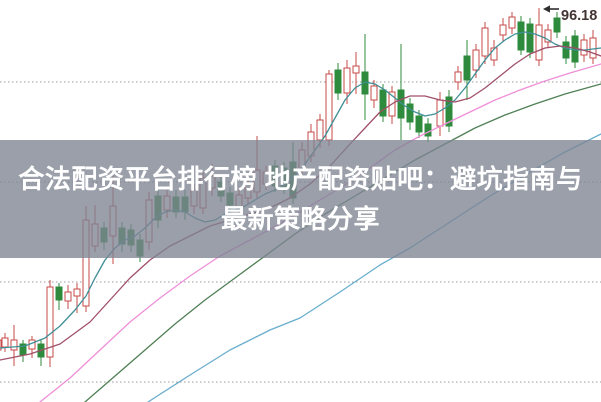 The width and height of the screenshot is (601, 402). What do you see at coordinates (546, 9) in the screenshot?
I see `high-arrow-head-icon` at bounding box center [546, 9].